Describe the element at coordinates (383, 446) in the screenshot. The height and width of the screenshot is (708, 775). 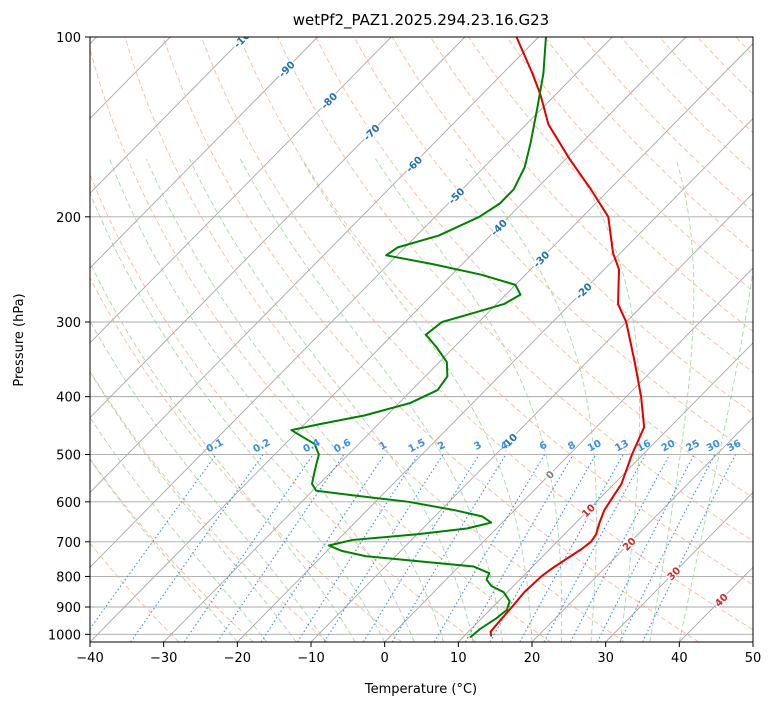
I see `mixing-ratio-label: 1` at that location.